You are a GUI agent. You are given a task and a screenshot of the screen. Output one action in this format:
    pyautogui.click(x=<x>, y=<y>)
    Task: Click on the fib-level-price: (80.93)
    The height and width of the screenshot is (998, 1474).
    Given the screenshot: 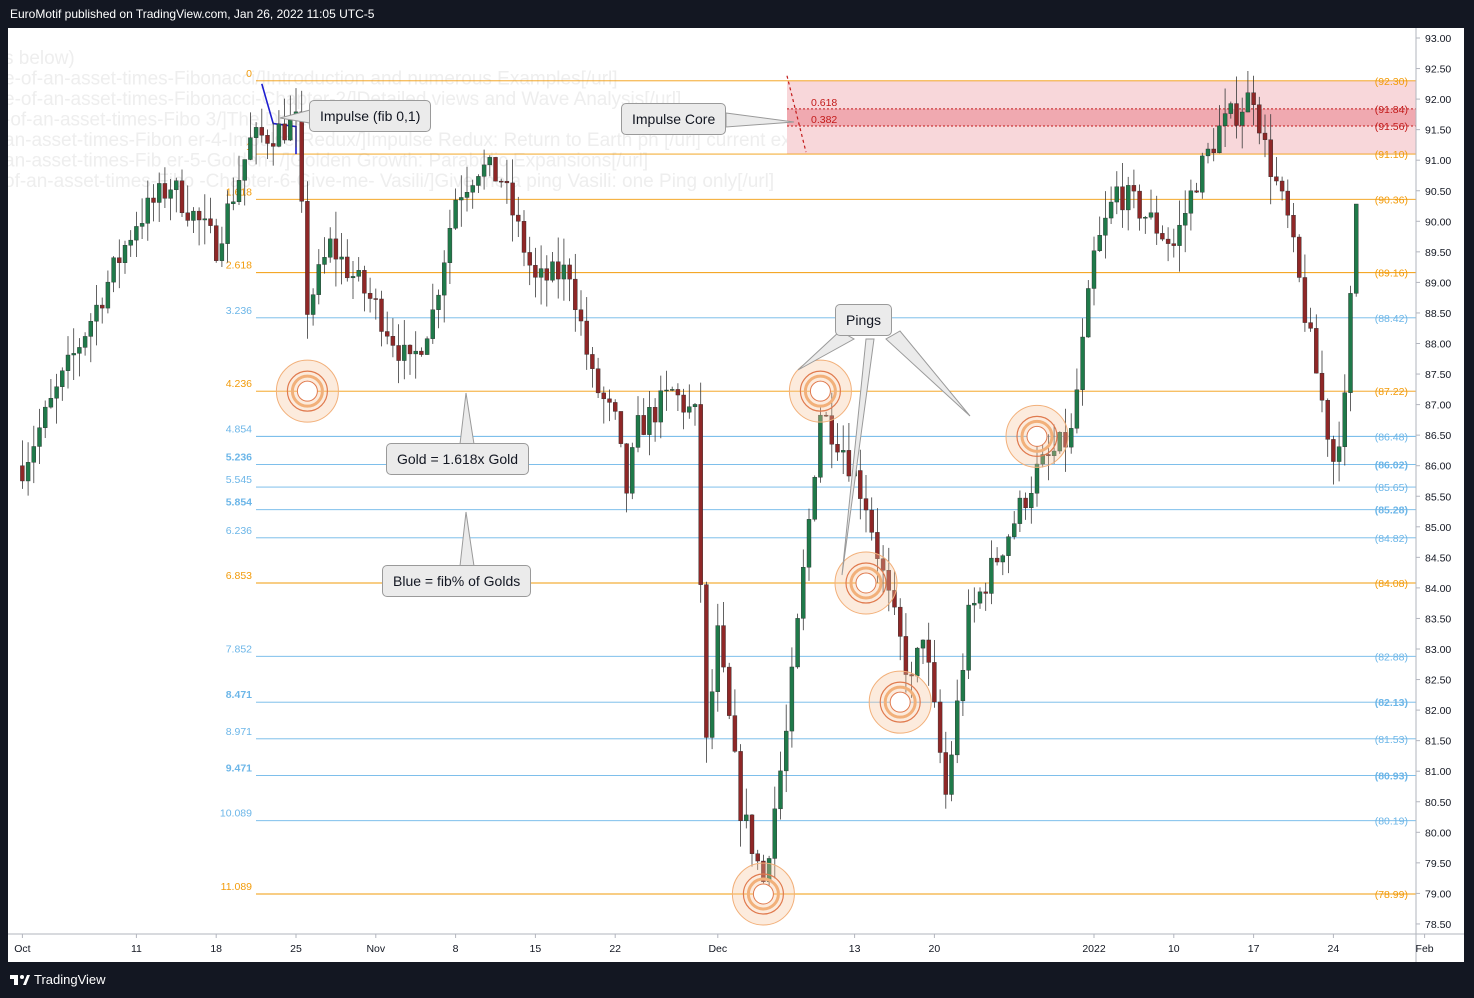 What is the action you would take?
    pyautogui.click(x=1391, y=776)
    